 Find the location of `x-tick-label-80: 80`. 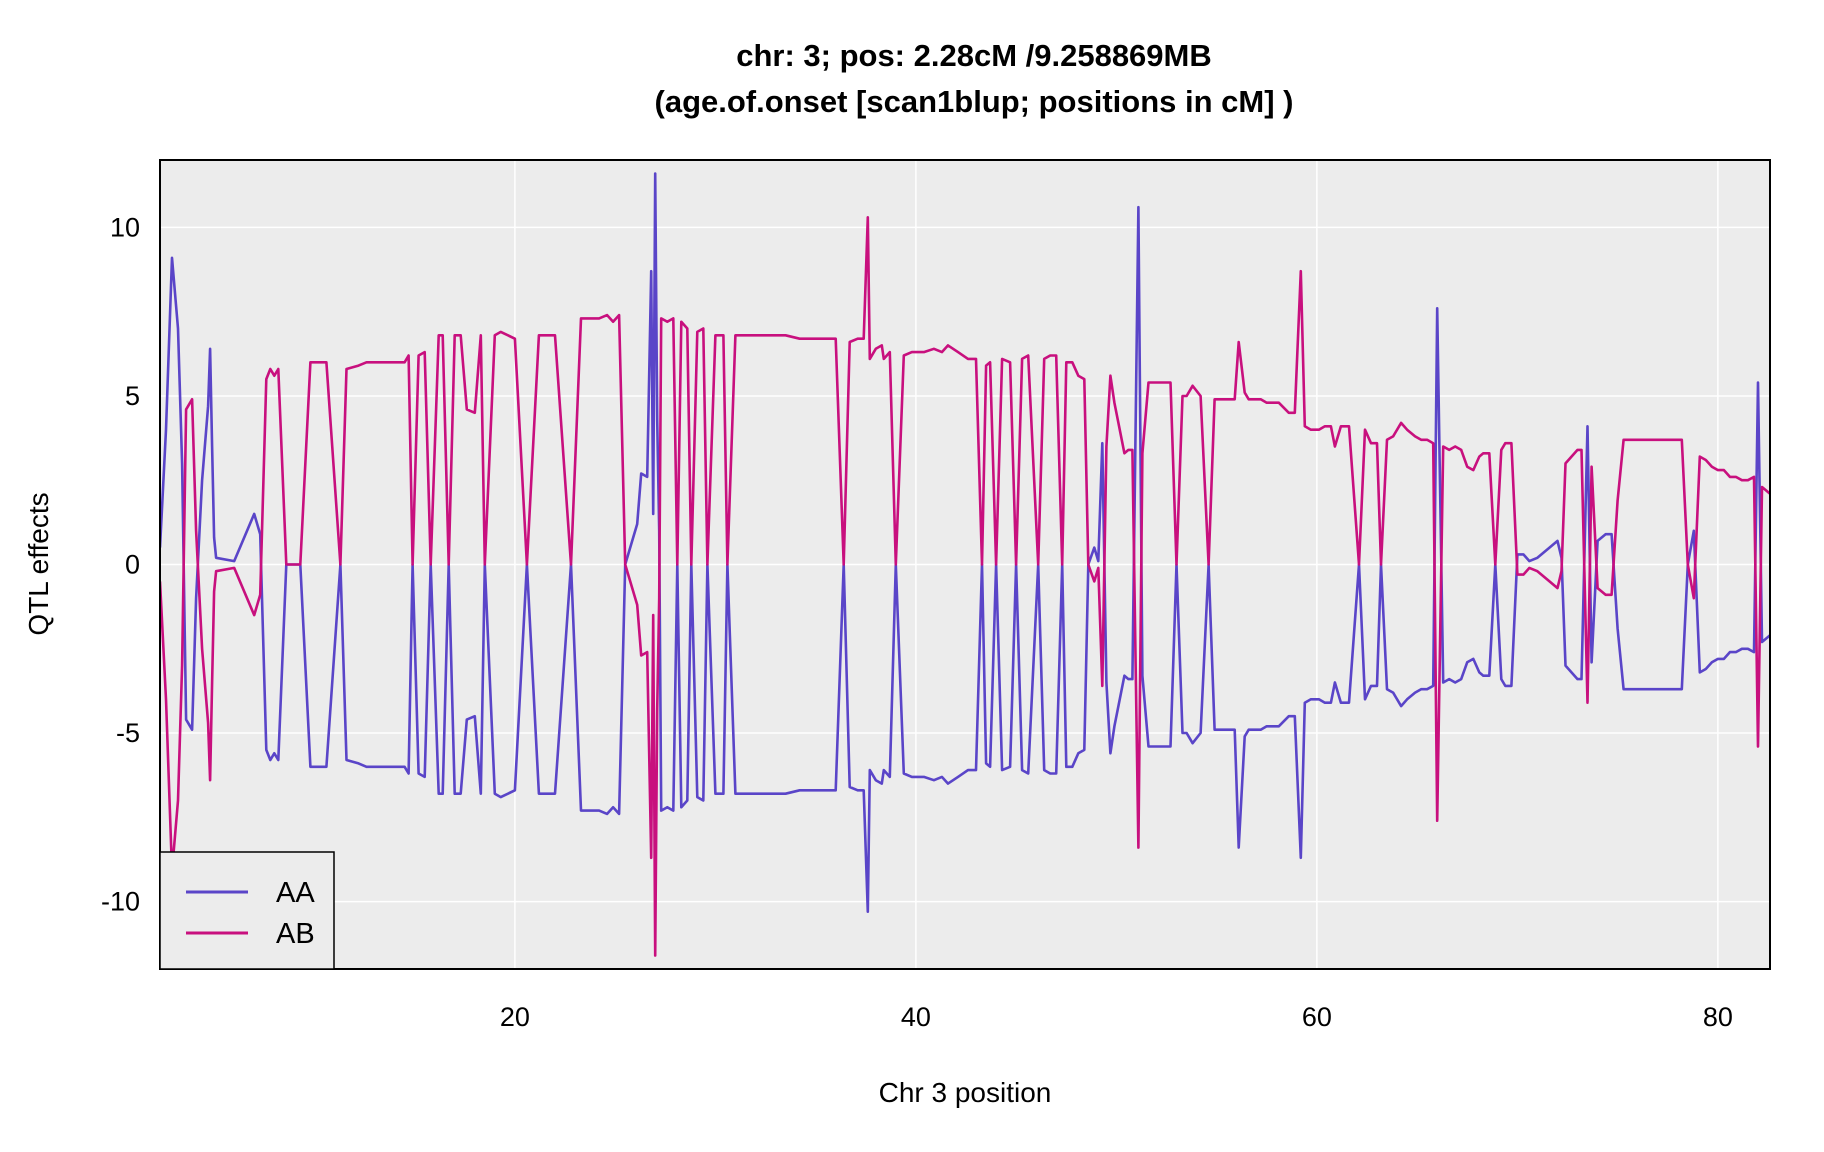

x-tick-label-80: 80 is located at coordinates (1718, 1017).